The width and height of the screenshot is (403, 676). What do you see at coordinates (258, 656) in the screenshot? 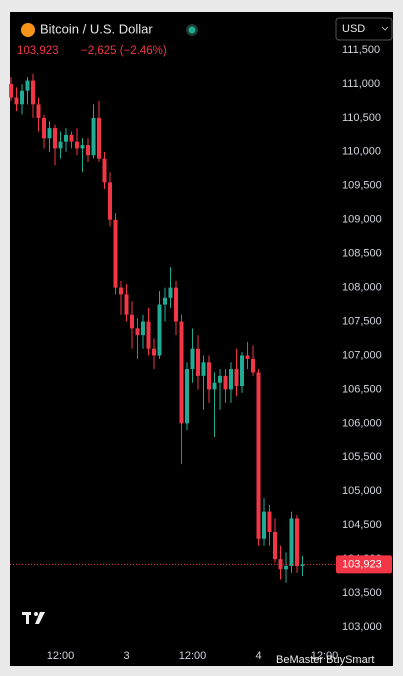
I see `x-tick-label: 4` at bounding box center [258, 656].